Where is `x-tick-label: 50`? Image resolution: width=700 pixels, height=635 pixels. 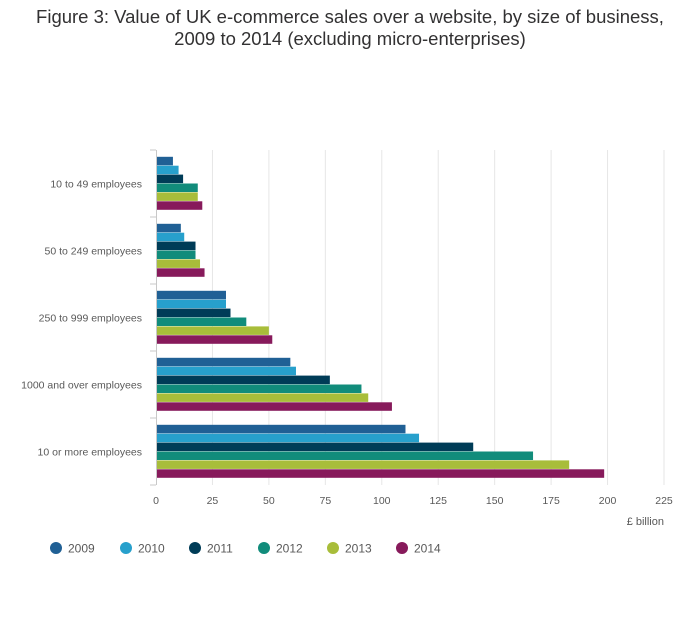
x-tick-label: 50 is located at coordinates (269, 501).